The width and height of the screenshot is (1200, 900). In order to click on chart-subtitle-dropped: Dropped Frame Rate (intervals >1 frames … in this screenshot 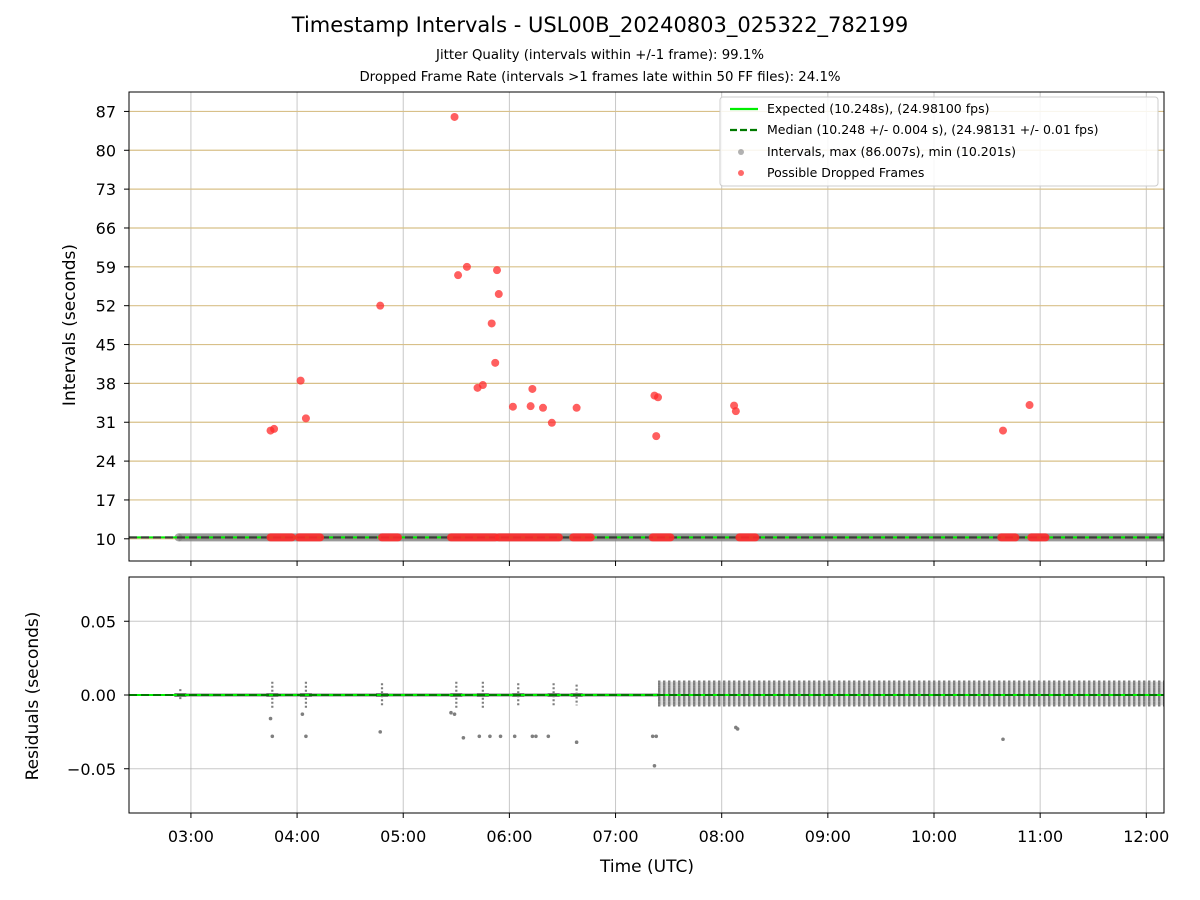, I will do `click(600, 77)`.